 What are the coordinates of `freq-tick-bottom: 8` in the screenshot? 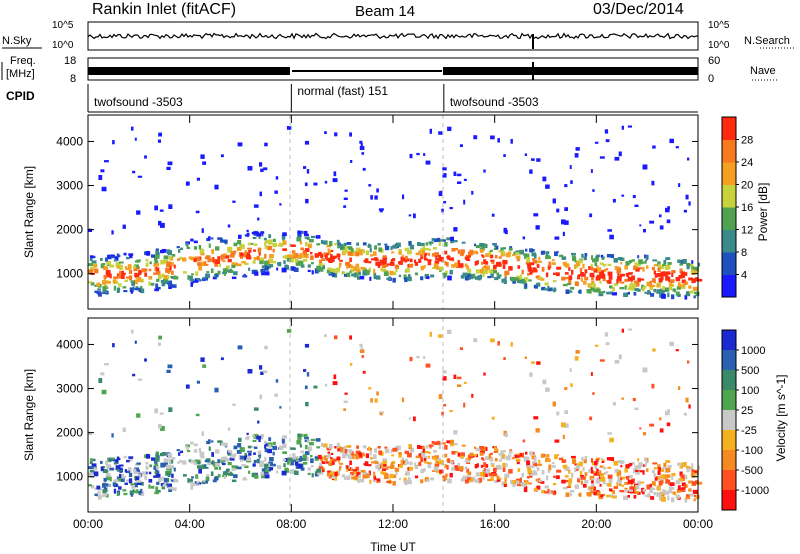 It's located at (73, 79).